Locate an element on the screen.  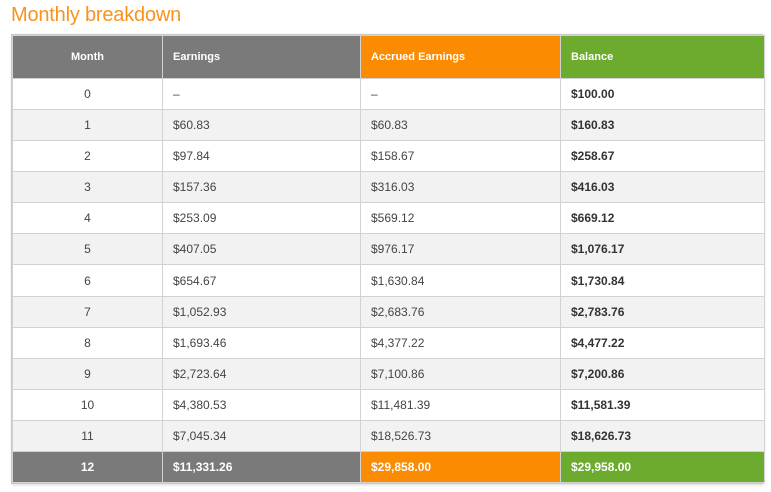
cell-earnings: $97.84 is located at coordinates (261, 156).